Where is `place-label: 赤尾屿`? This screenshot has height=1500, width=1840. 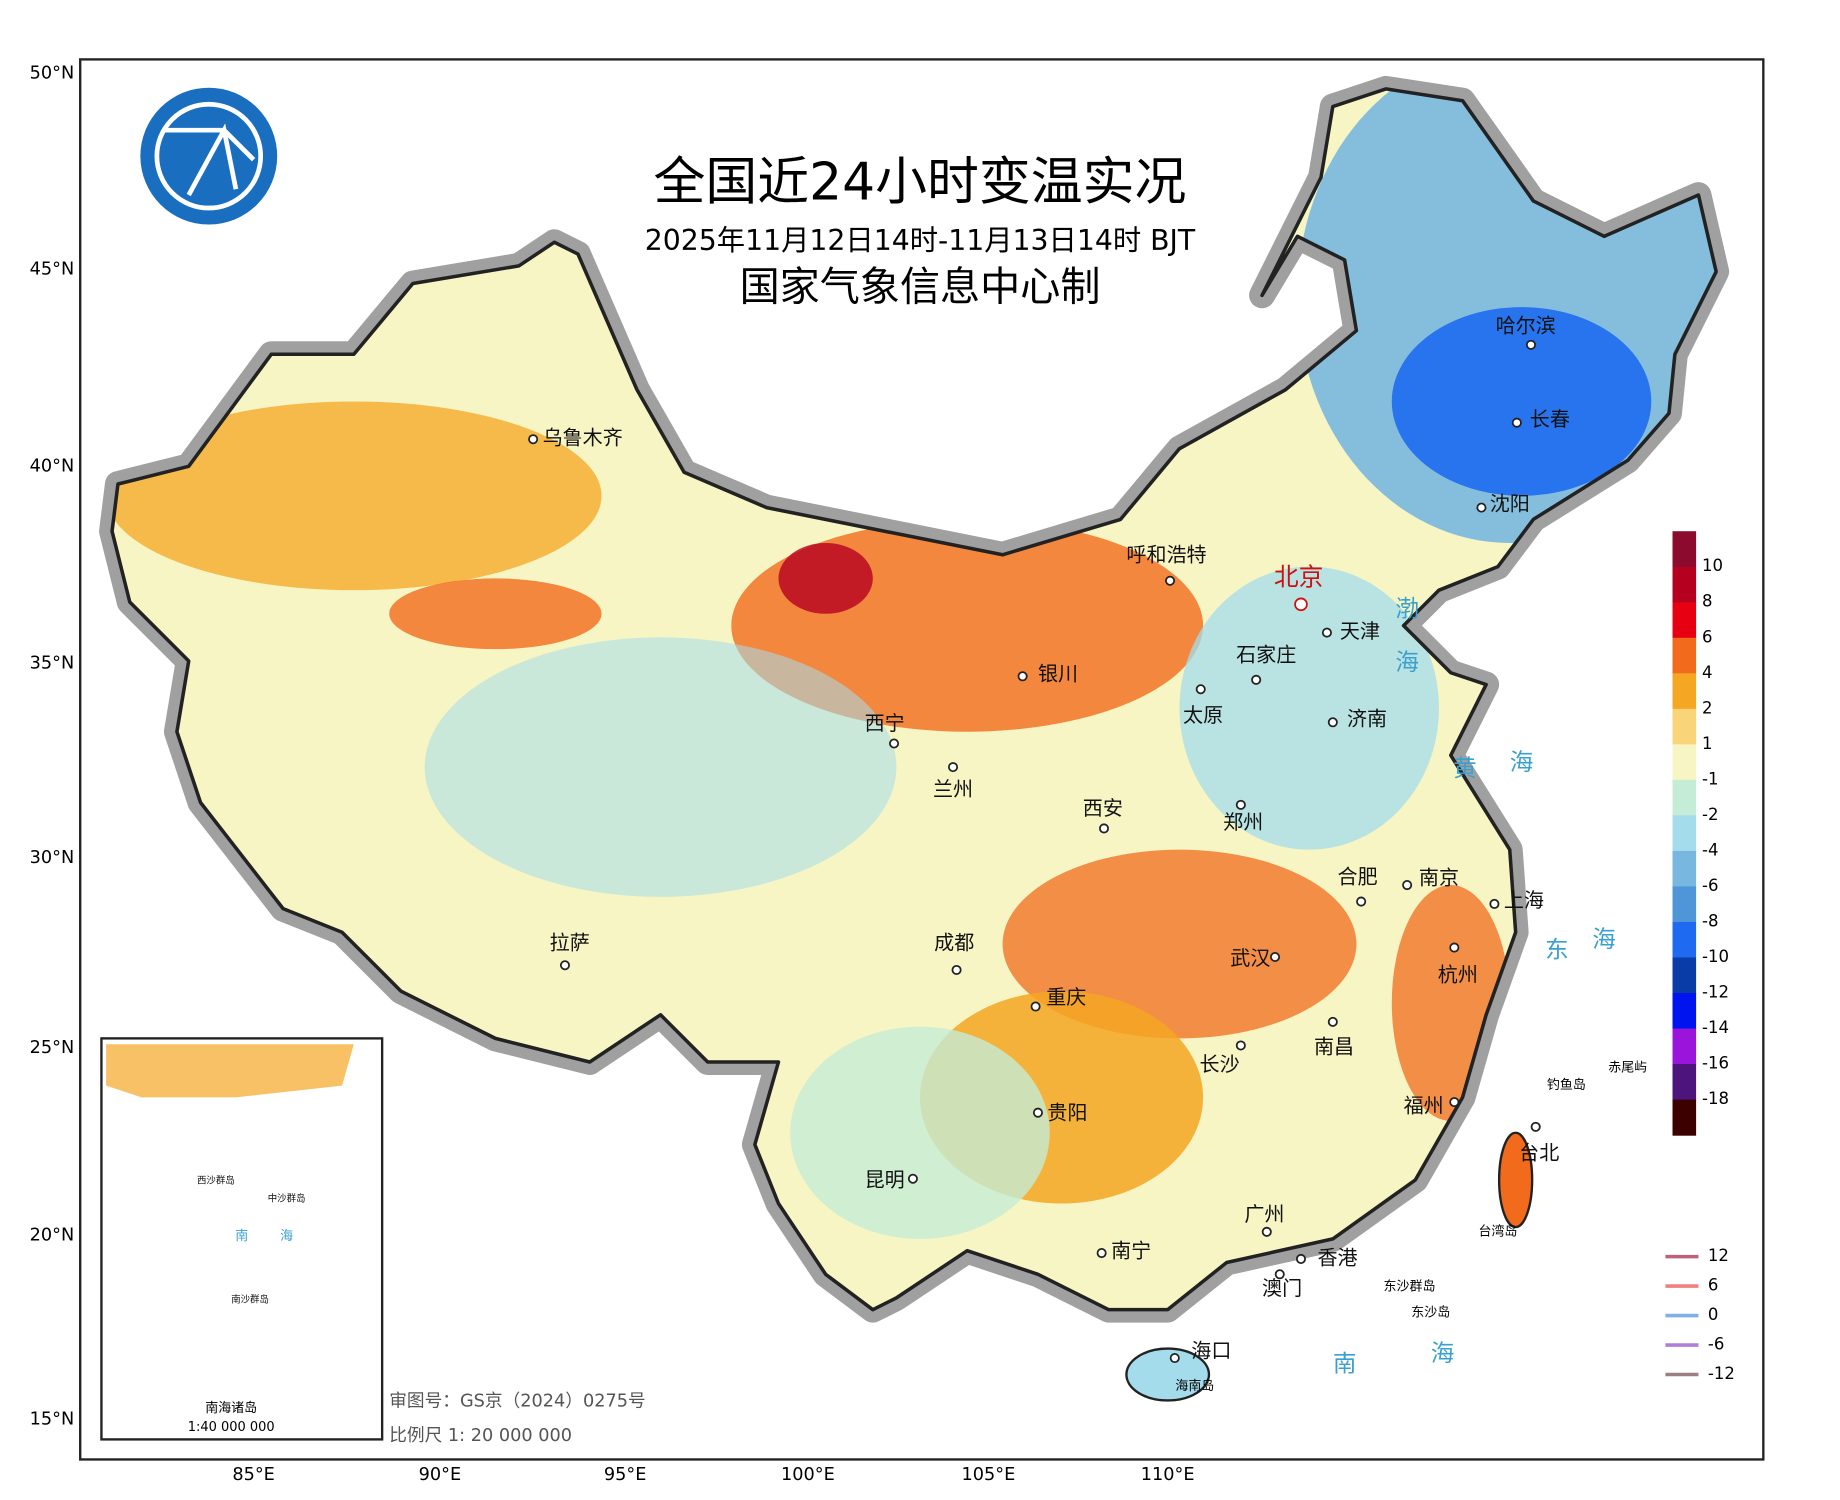 place-label: 赤尾屿 is located at coordinates (1627, 1067).